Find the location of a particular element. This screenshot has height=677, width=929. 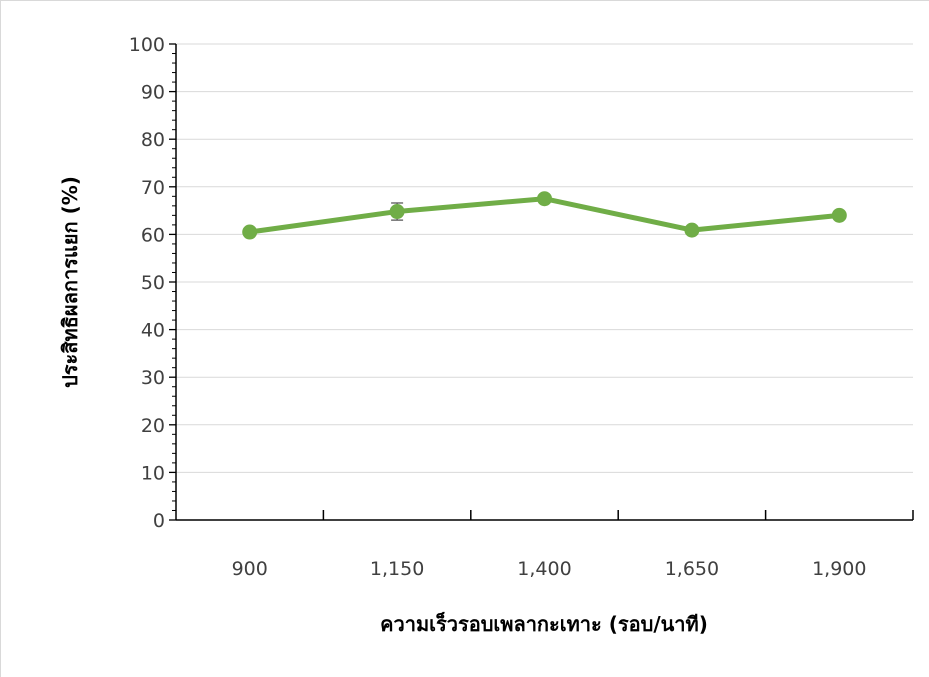

y-tick-label: 30 is located at coordinates (153, 378).